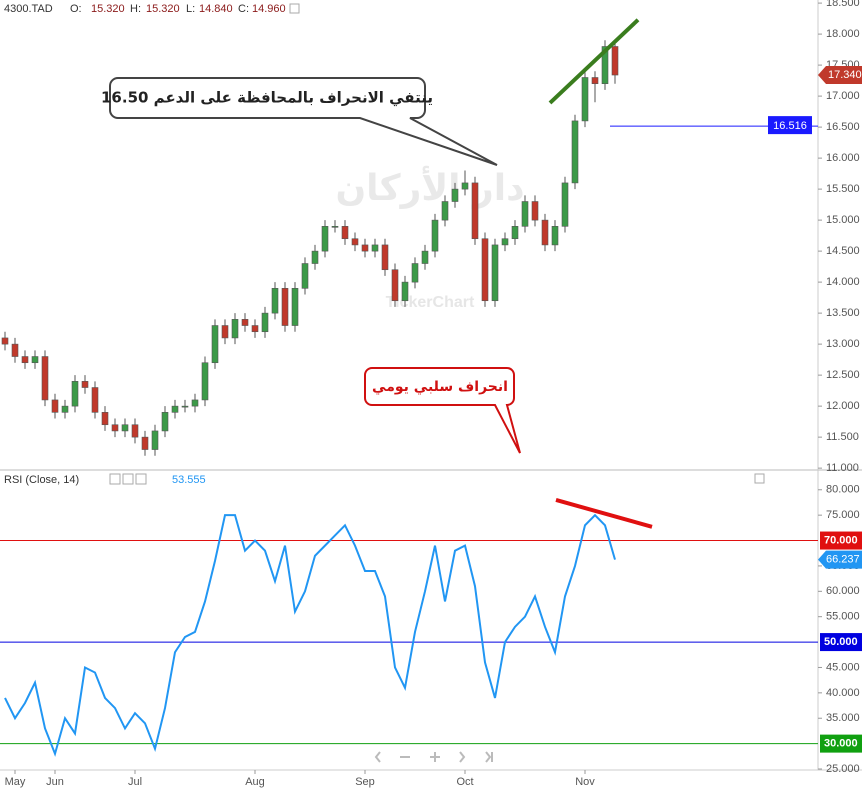 The height and width of the screenshot is (791, 862). What do you see at coordinates (843, 560) in the screenshot?
I see `rsi-value-label: 66.237` at bounding box center [843, 560].